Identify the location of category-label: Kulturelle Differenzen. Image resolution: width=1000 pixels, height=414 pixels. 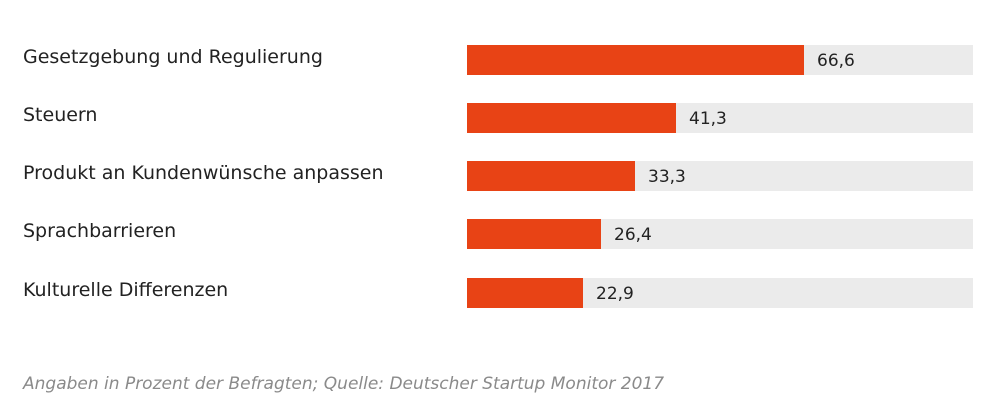
(126, 290).